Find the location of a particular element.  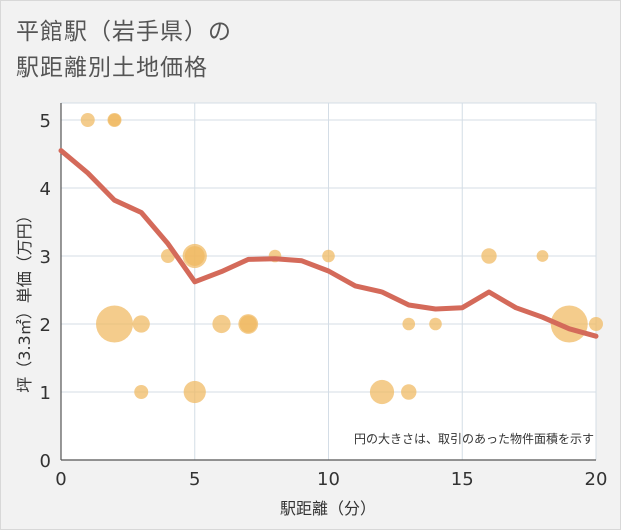

y-tick-label-5: 5 is located at coordinates (45, 121).